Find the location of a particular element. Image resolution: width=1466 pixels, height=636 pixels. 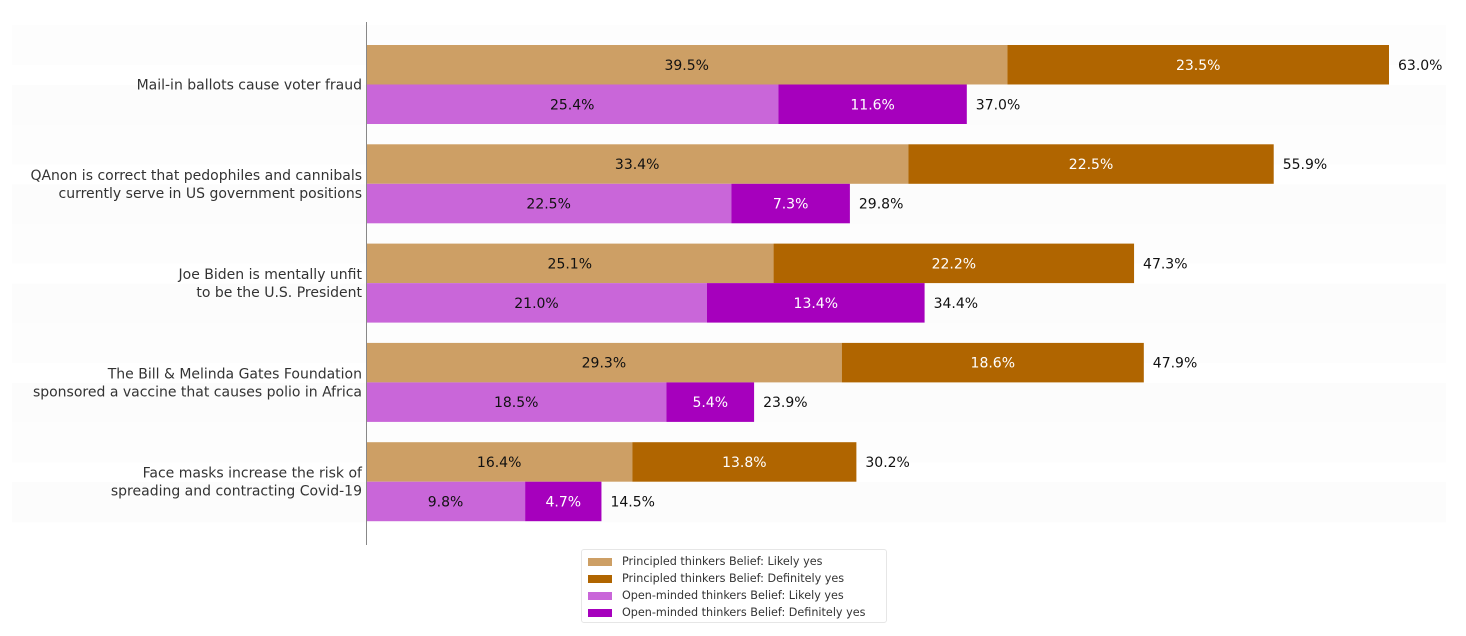

bar-value-label: 39.5% is located at coordinates (686, 66).